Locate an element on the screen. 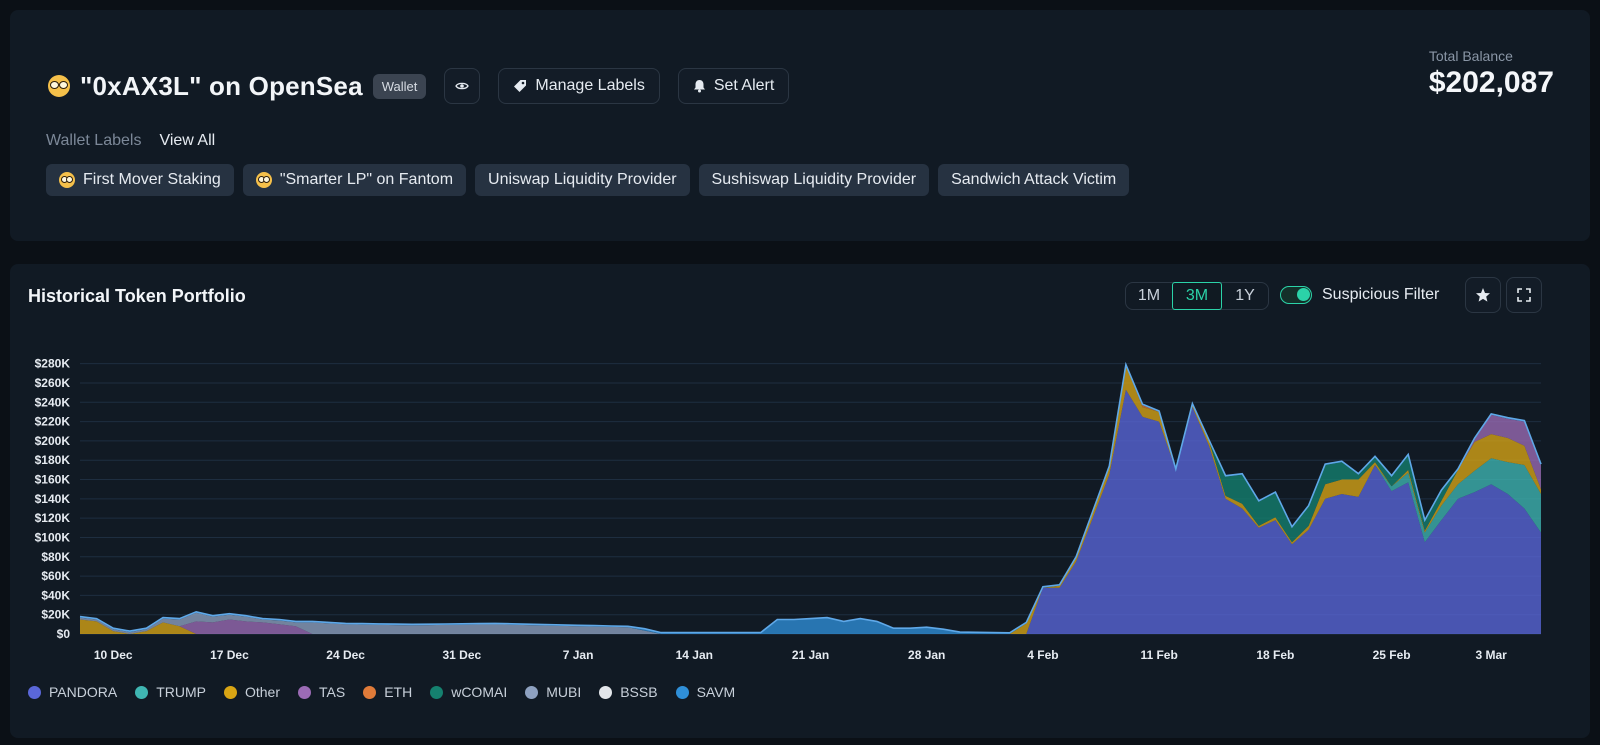 This screenshot has height=745, width=1600. y-tick-label: $80K is located at coordinates (55, 557).